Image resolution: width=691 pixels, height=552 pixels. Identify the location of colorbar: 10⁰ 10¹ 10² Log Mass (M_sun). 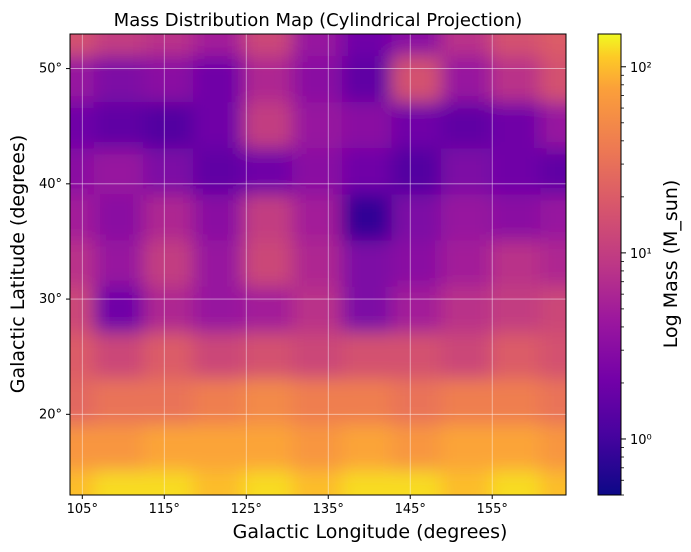
(639, 264).